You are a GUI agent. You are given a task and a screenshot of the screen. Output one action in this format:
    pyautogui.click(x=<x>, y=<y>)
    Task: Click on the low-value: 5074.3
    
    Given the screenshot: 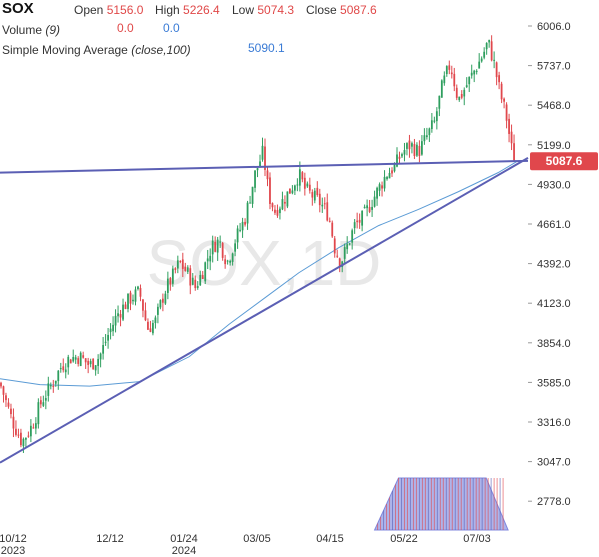 What is the action you would take?
    pyautogui.click(x=276, y=10)
    